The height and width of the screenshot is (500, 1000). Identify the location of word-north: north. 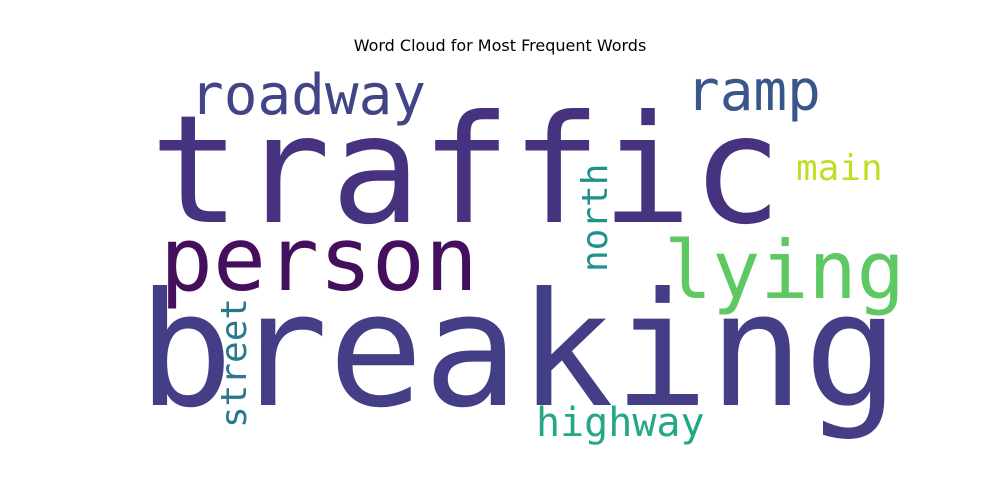
(595, 218).